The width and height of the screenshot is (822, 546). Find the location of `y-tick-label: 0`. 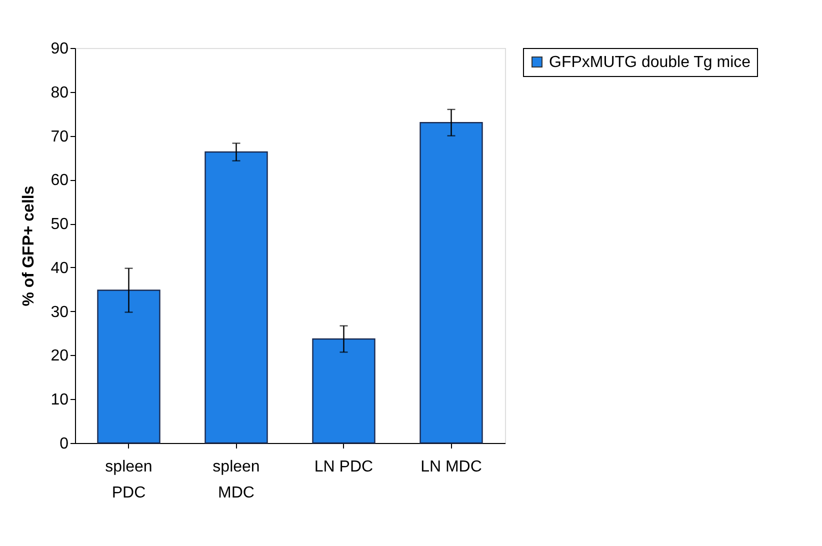

y-tick-label: 0 is located at coordinates (64, 444).